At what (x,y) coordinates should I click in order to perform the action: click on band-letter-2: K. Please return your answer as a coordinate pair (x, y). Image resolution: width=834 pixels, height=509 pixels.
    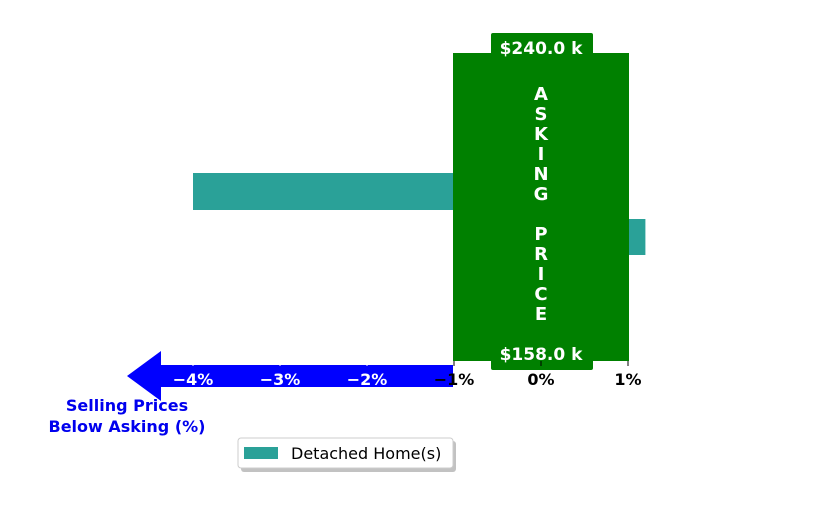
    Looking at the image, I should click on (541, 134).